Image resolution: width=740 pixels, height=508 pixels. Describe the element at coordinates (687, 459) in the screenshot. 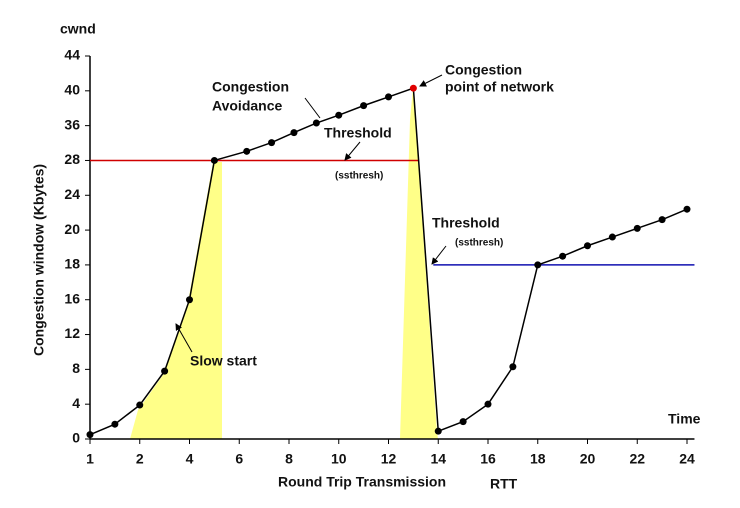

I see `x-tick-label: 24` at that location.